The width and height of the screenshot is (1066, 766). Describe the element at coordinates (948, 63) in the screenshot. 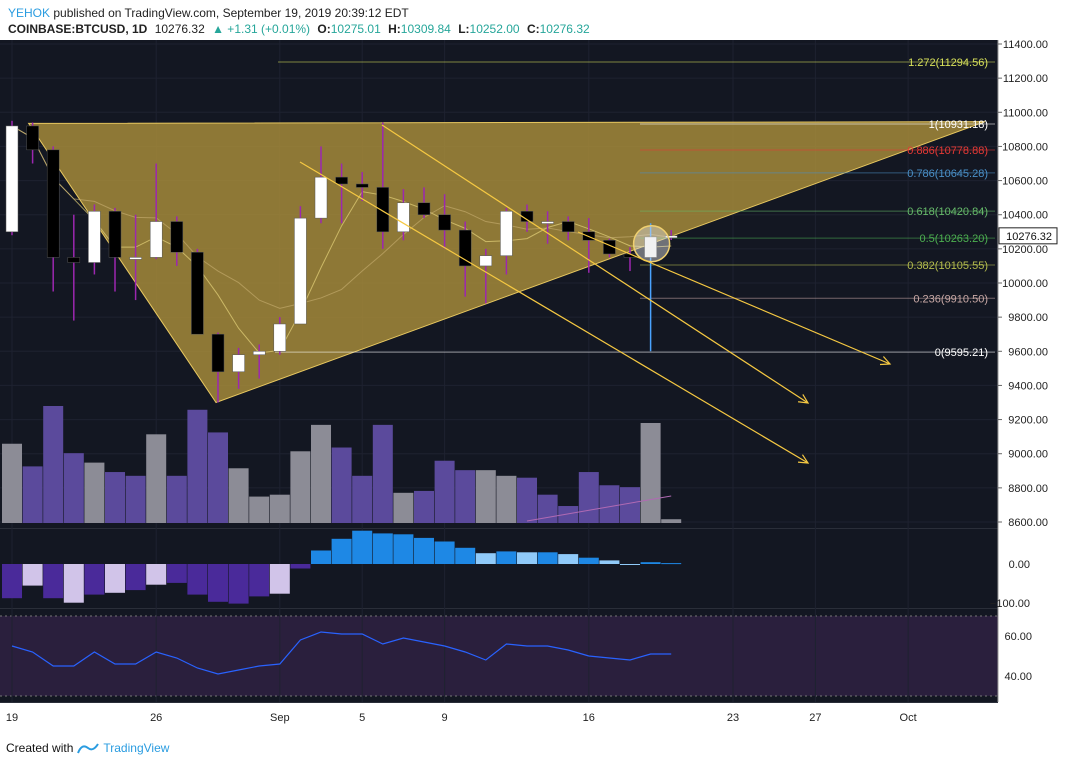

I see `fib-label: 1.272(11294.56)` at that location.